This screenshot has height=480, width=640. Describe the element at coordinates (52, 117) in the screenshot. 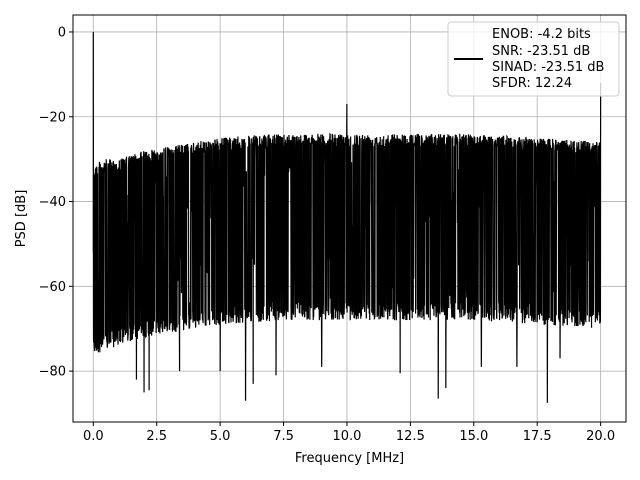

I see `y-tick-label: −20` at that location.